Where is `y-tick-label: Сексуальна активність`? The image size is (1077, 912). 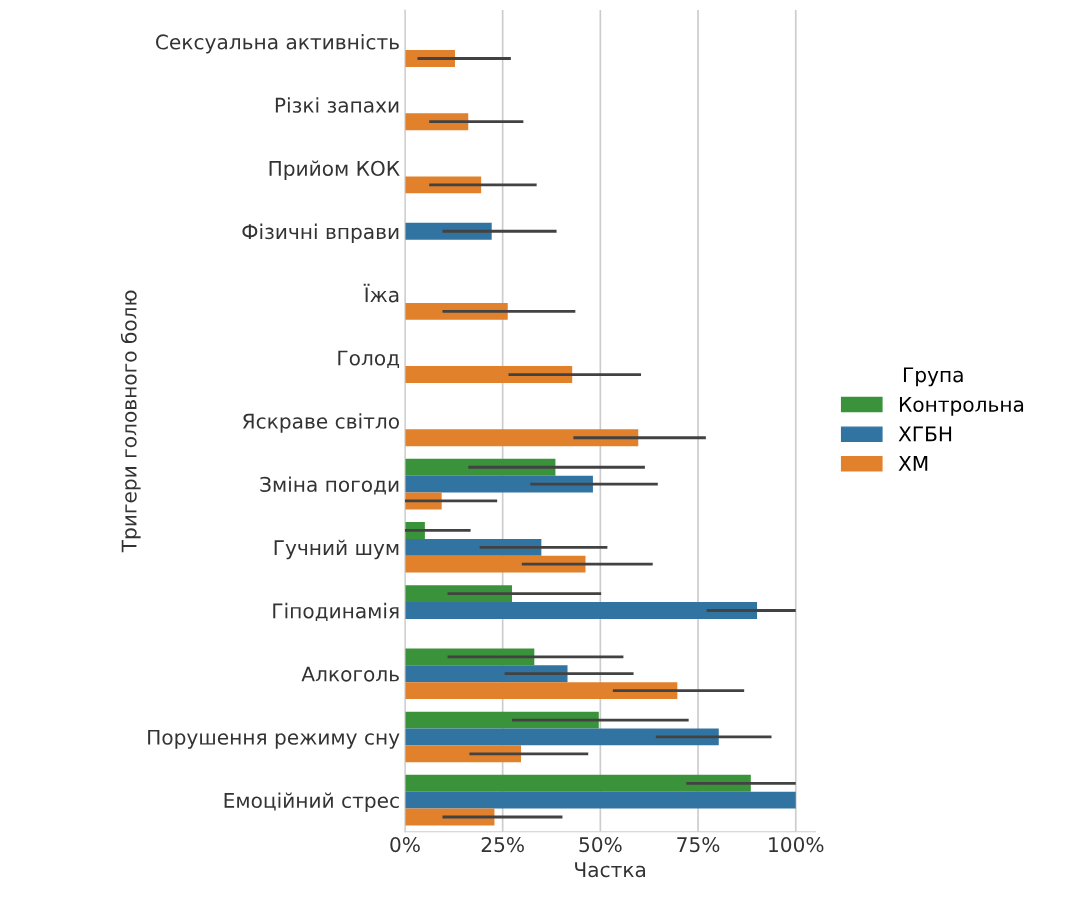
y-tick-label: Сексуальна активність is located at coordinates (277, 43).